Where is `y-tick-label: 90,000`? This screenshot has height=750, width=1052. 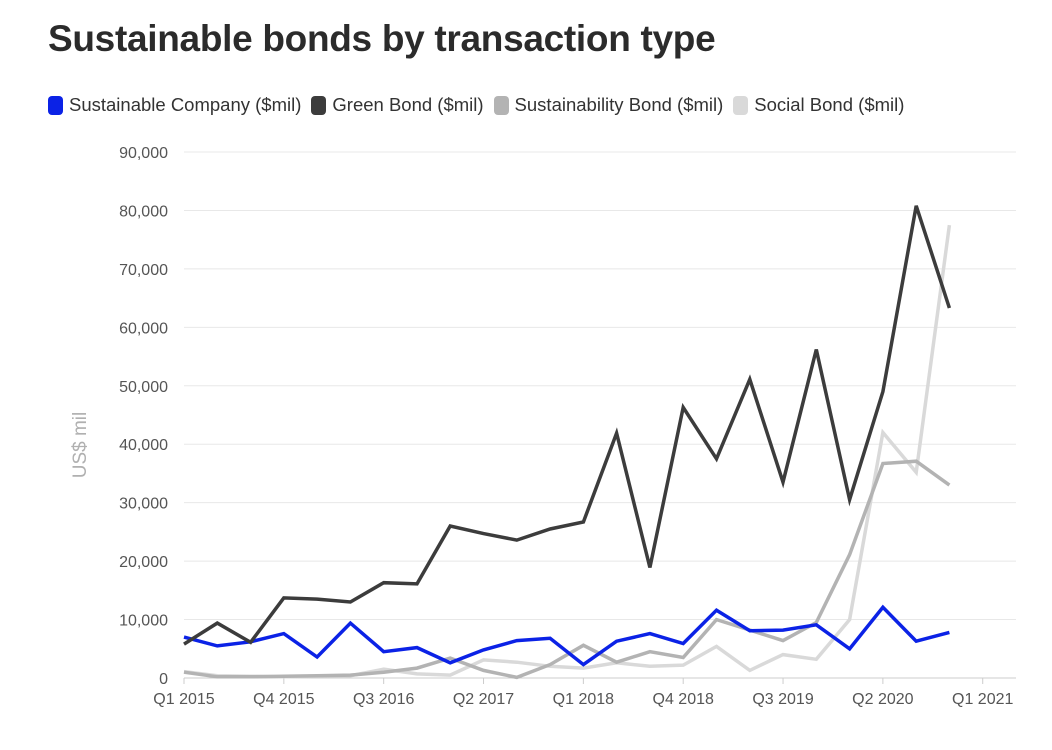
y-tick-label: 90,000 is located at coordinates (143, 153).